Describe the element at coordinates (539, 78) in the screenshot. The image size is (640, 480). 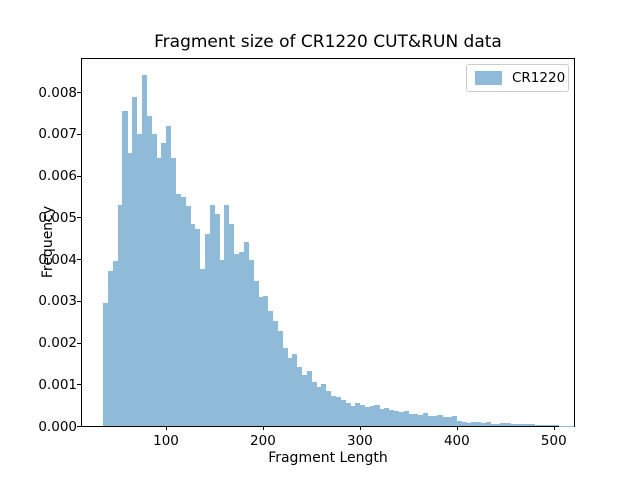
I see `legend-label: CR1220` at that location.